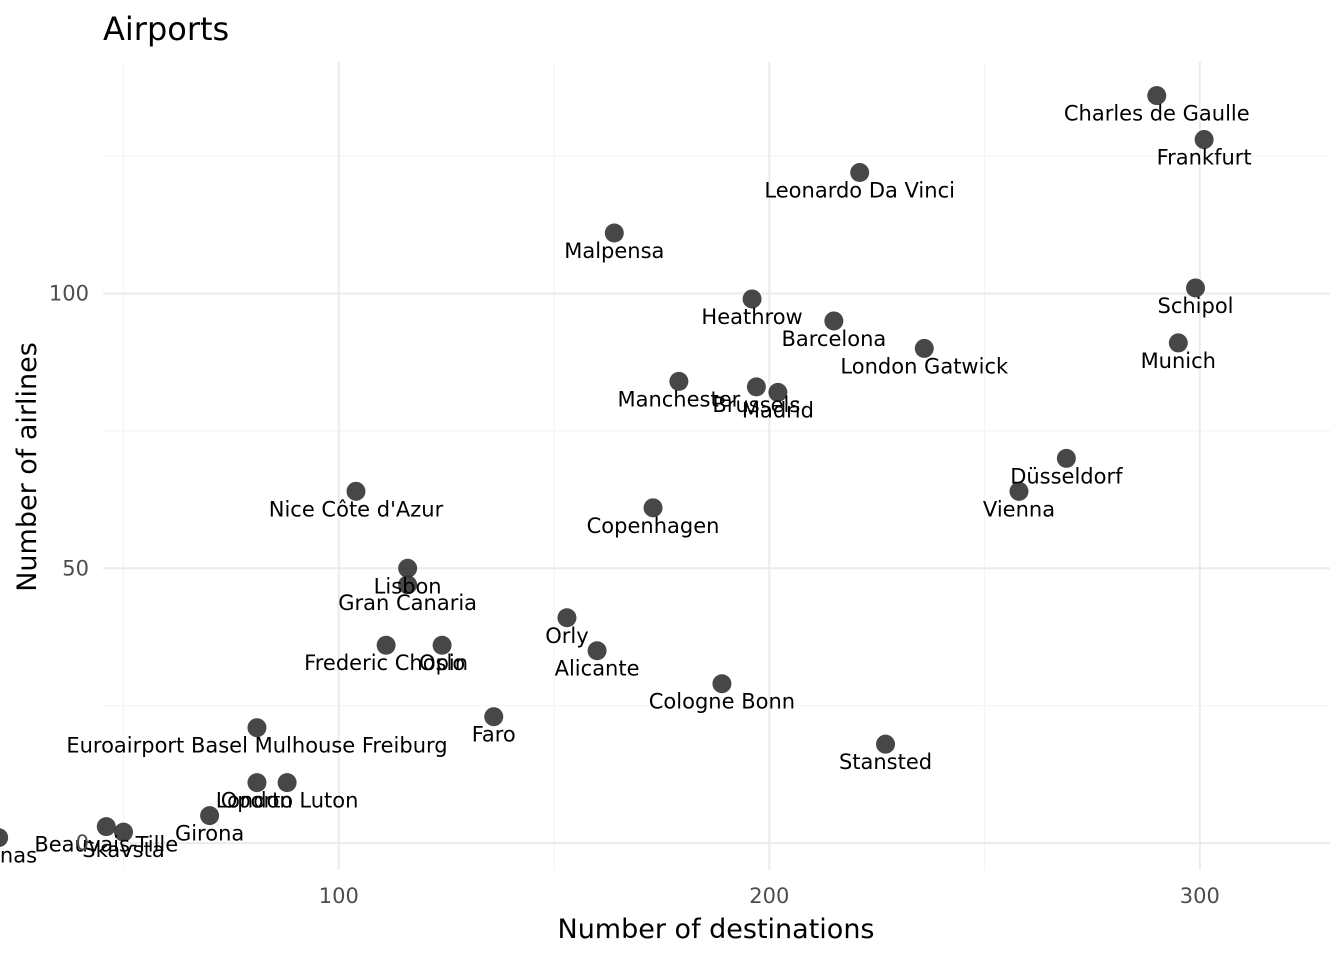  I want to click on data-point-label: Nice Côte d'Azur, so click(356, 509).